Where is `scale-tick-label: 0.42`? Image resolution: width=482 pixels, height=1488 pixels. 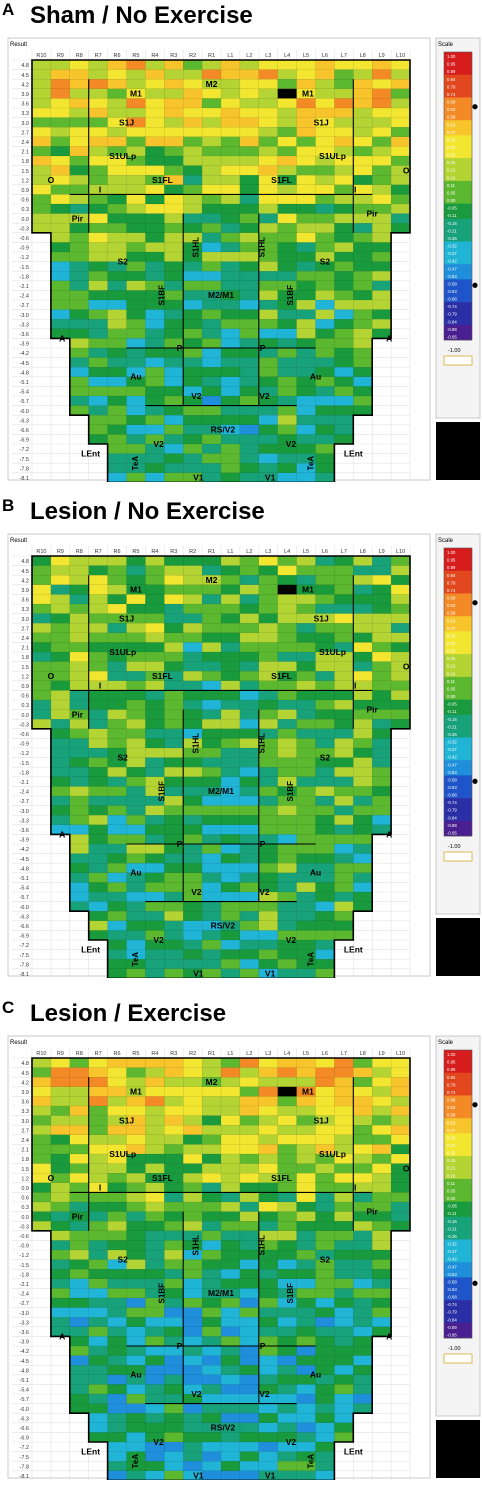 scale-tick-label: 0.42 is located at coordinates (451, 635).